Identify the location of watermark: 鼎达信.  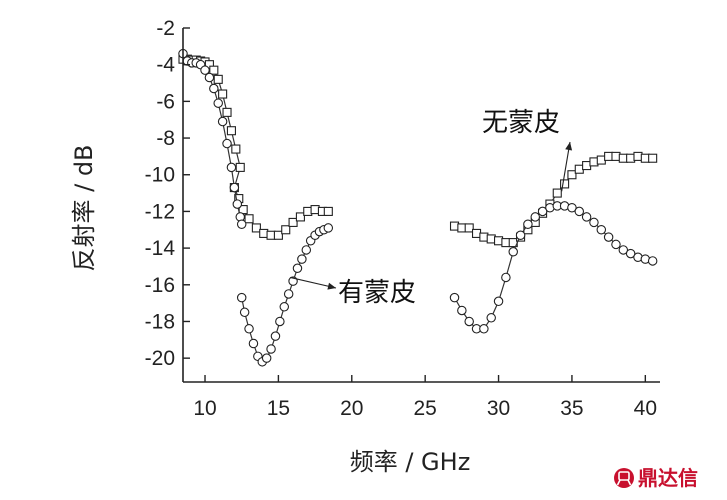
(656, 478).